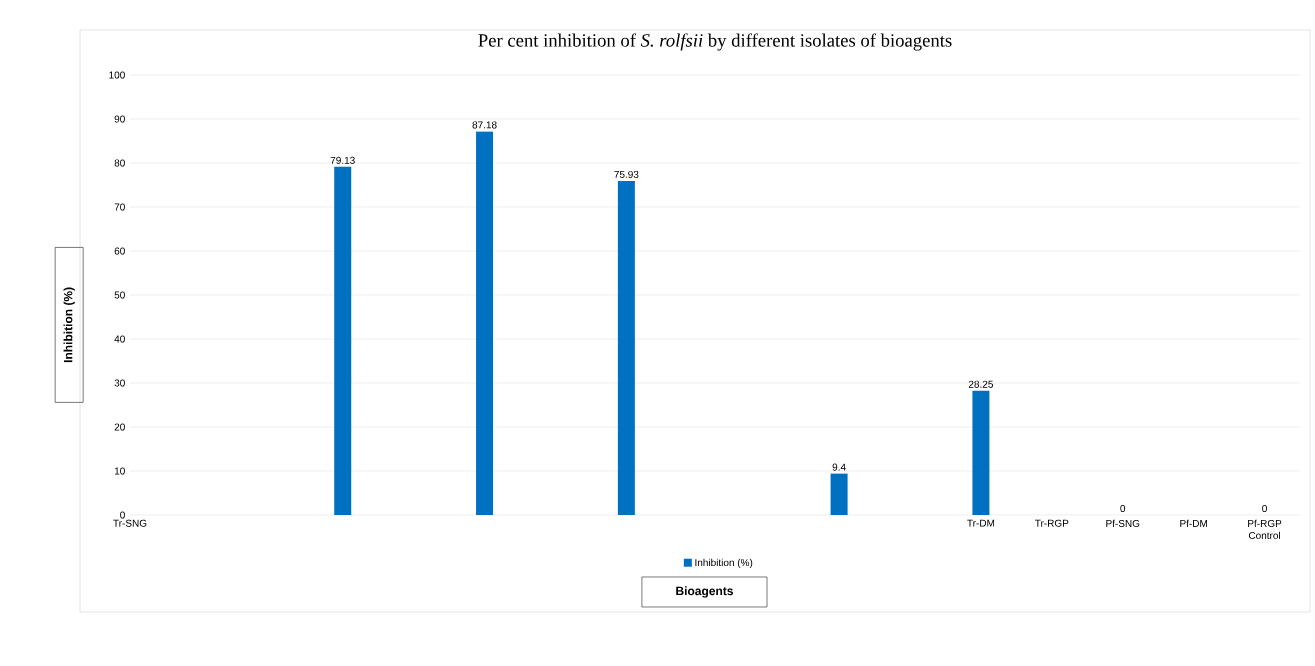 The height and width of the screenshot is (666, 1315). I want to click on legend-label: Inhibition (%), so click(724, 563).